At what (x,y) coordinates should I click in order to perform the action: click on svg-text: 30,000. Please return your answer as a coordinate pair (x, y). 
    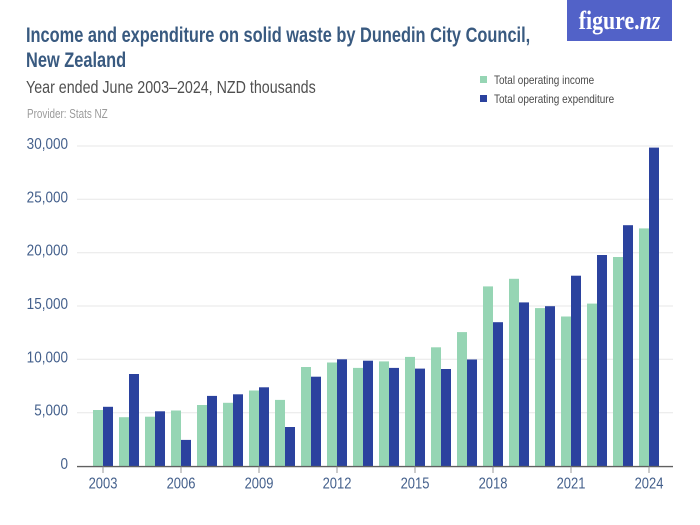
    Looking at the image, I should click on (47, 144).